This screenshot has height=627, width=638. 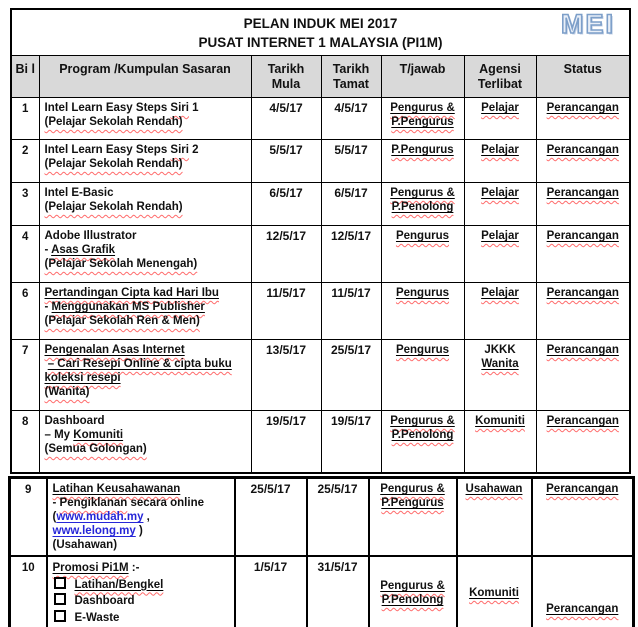 I want to click on text-segment: 1, so click(x=193, y=108).